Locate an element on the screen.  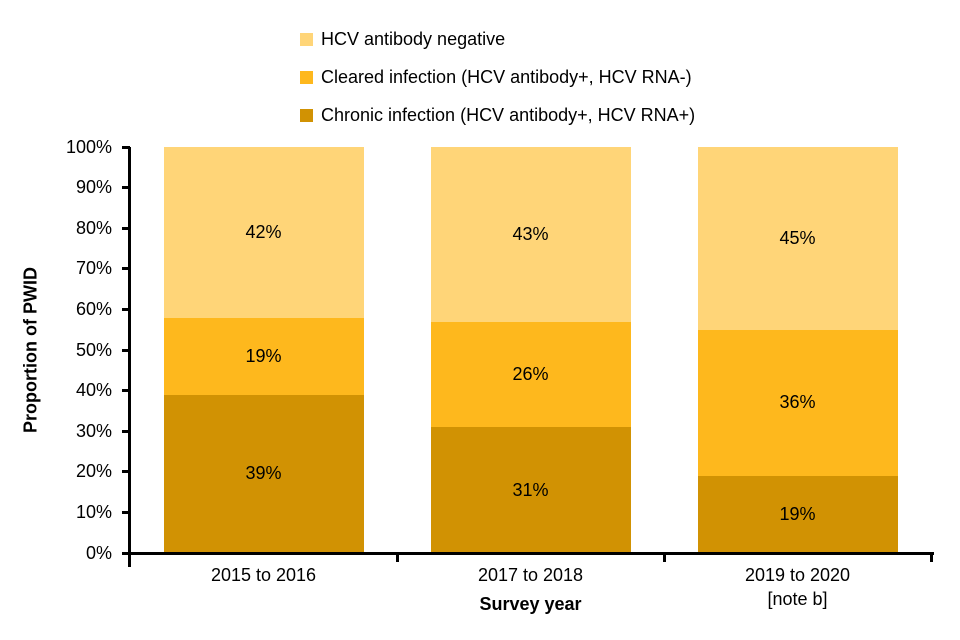
bar-data-label: 36% is located at coordinates (797, 402).